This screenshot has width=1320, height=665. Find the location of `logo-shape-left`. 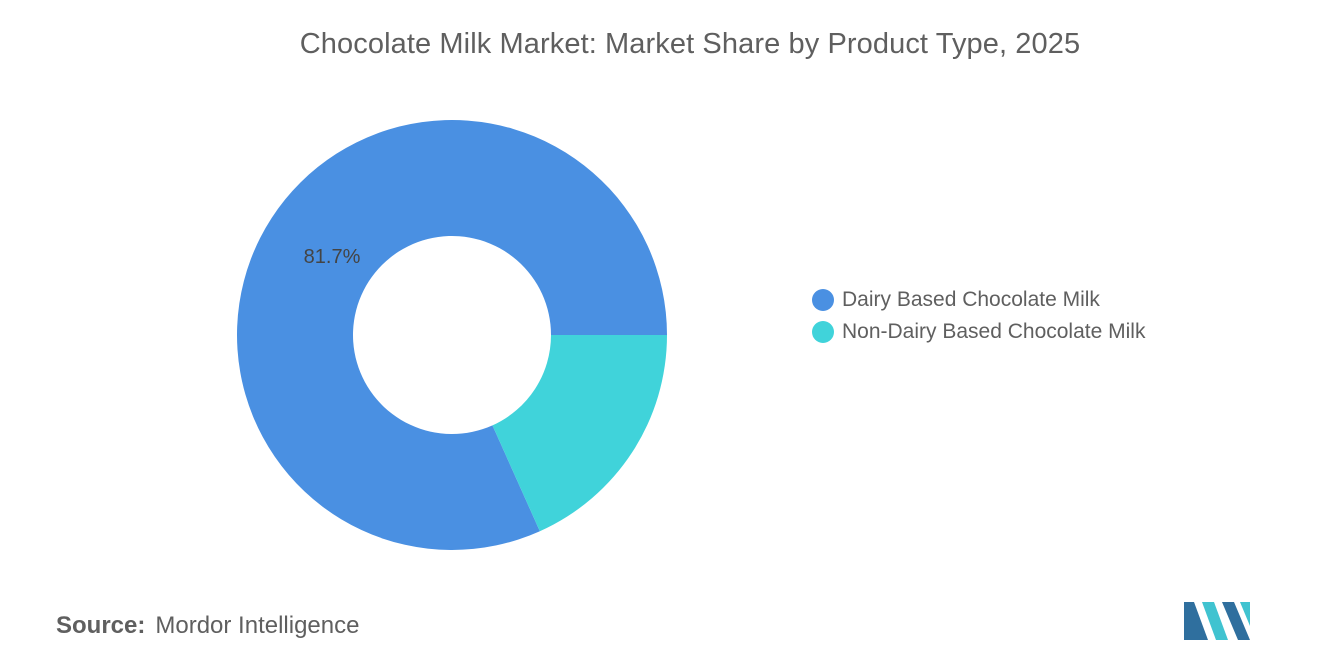

logo-shape-left is located at coordinates (1196, 621).